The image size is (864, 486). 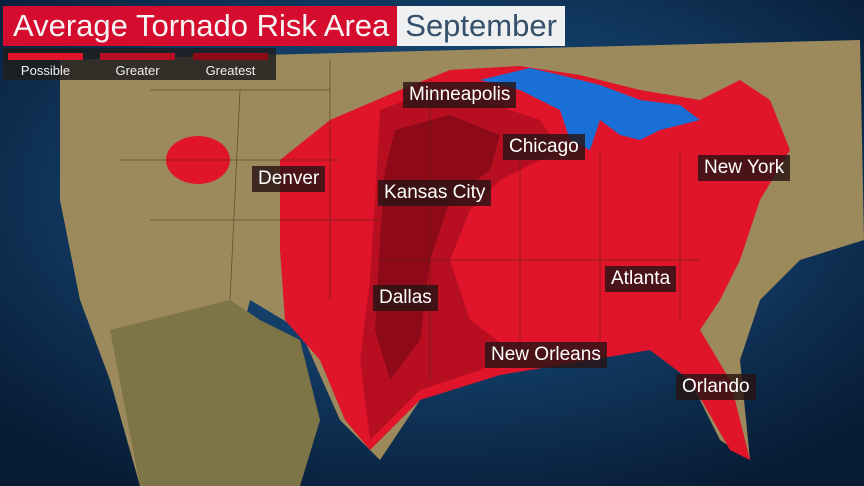 I want to click on city-label-new-york: New York, so click(x=744, y=168).